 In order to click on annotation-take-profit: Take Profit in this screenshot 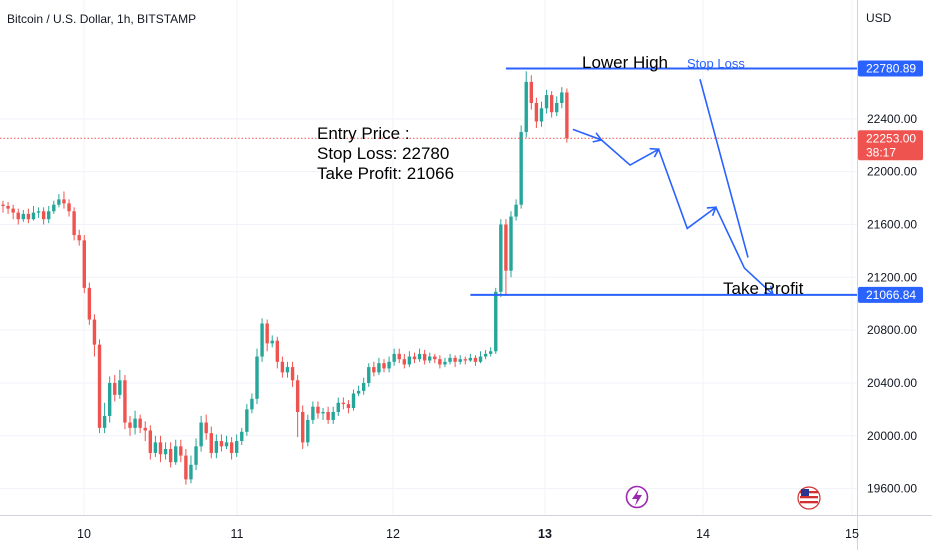, I will do `click(763, 288)`.